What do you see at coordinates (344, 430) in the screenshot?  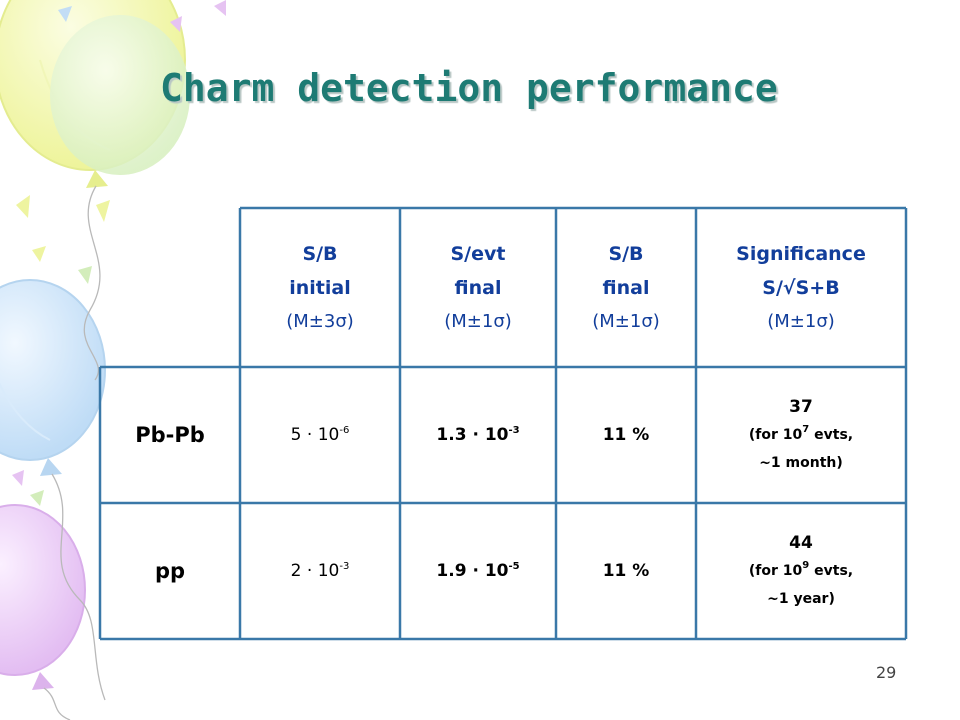 I see `exponent: -6` at bounding box center [344, 430].